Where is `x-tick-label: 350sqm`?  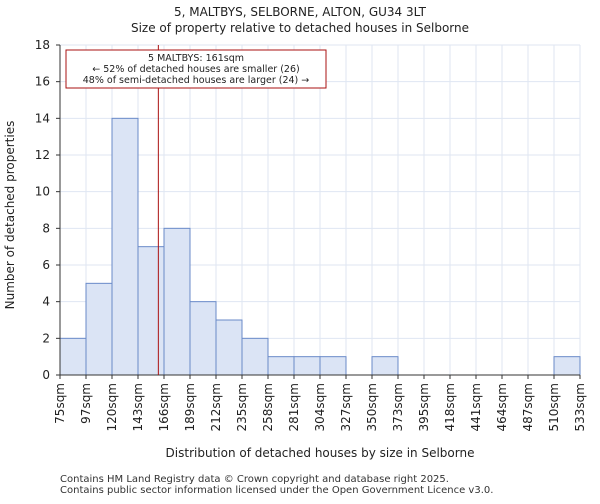
x-tick-label: 350sqm is located at coordinates (372, 407).